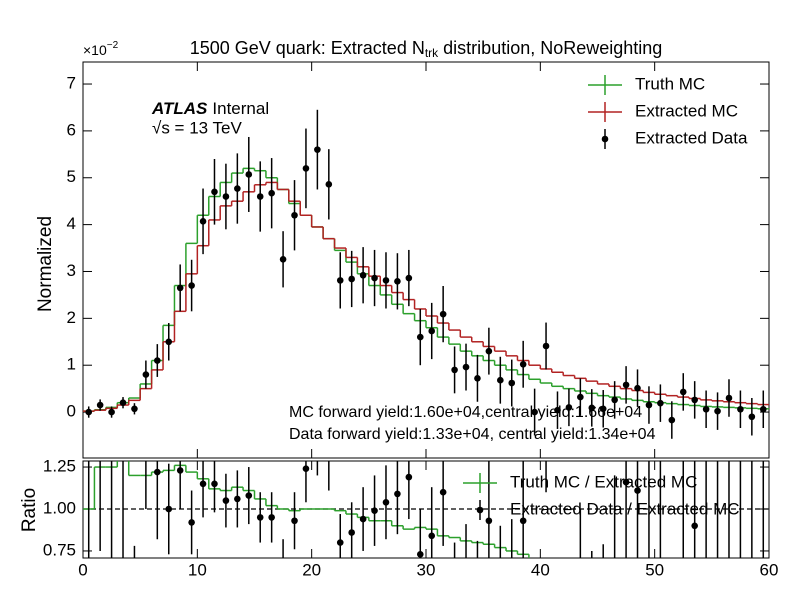  What do you see at coordinates (769, 569) in the screenshot?
I see `x-tick-label: 60` at bounding box center [769, 569].